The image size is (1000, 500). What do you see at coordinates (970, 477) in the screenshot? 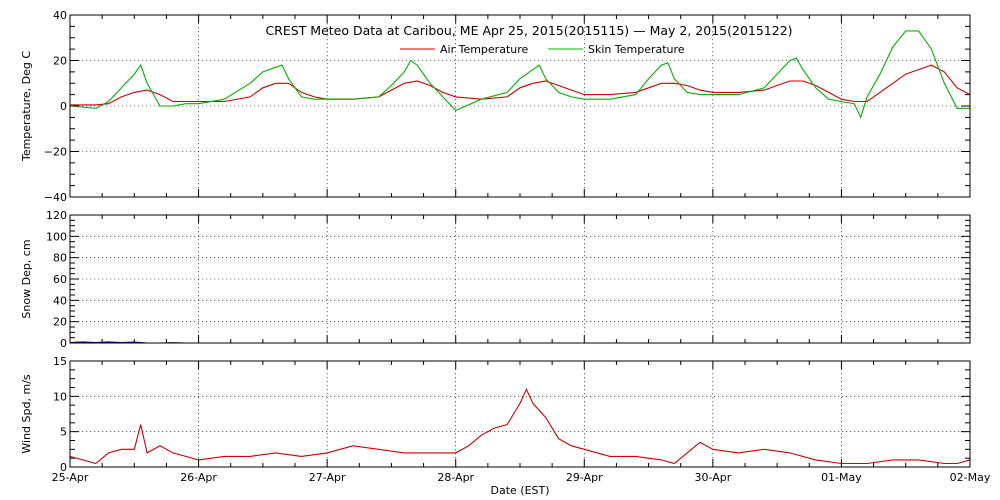
I see `x-tick-label: 02-May` at bounding box center [970, 477].